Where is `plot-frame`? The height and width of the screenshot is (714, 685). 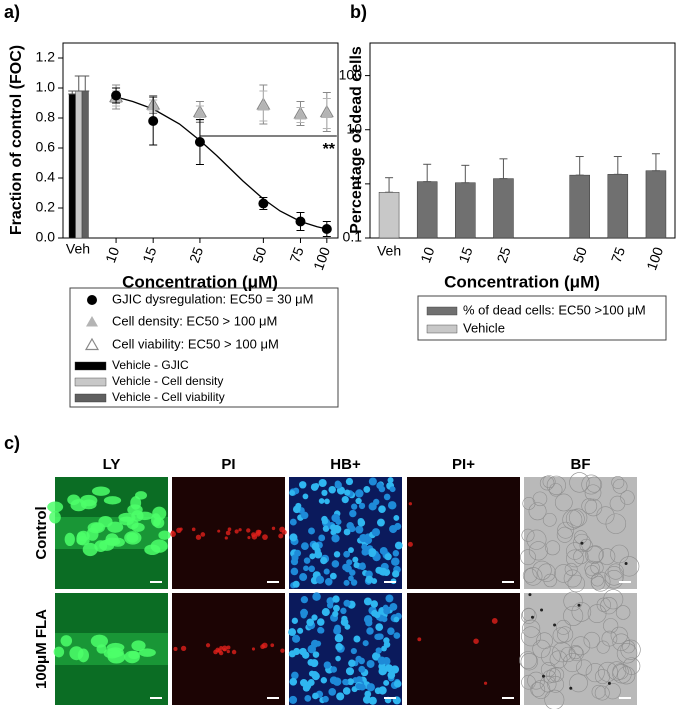 plot-frame is located at coordinates (522, 140).